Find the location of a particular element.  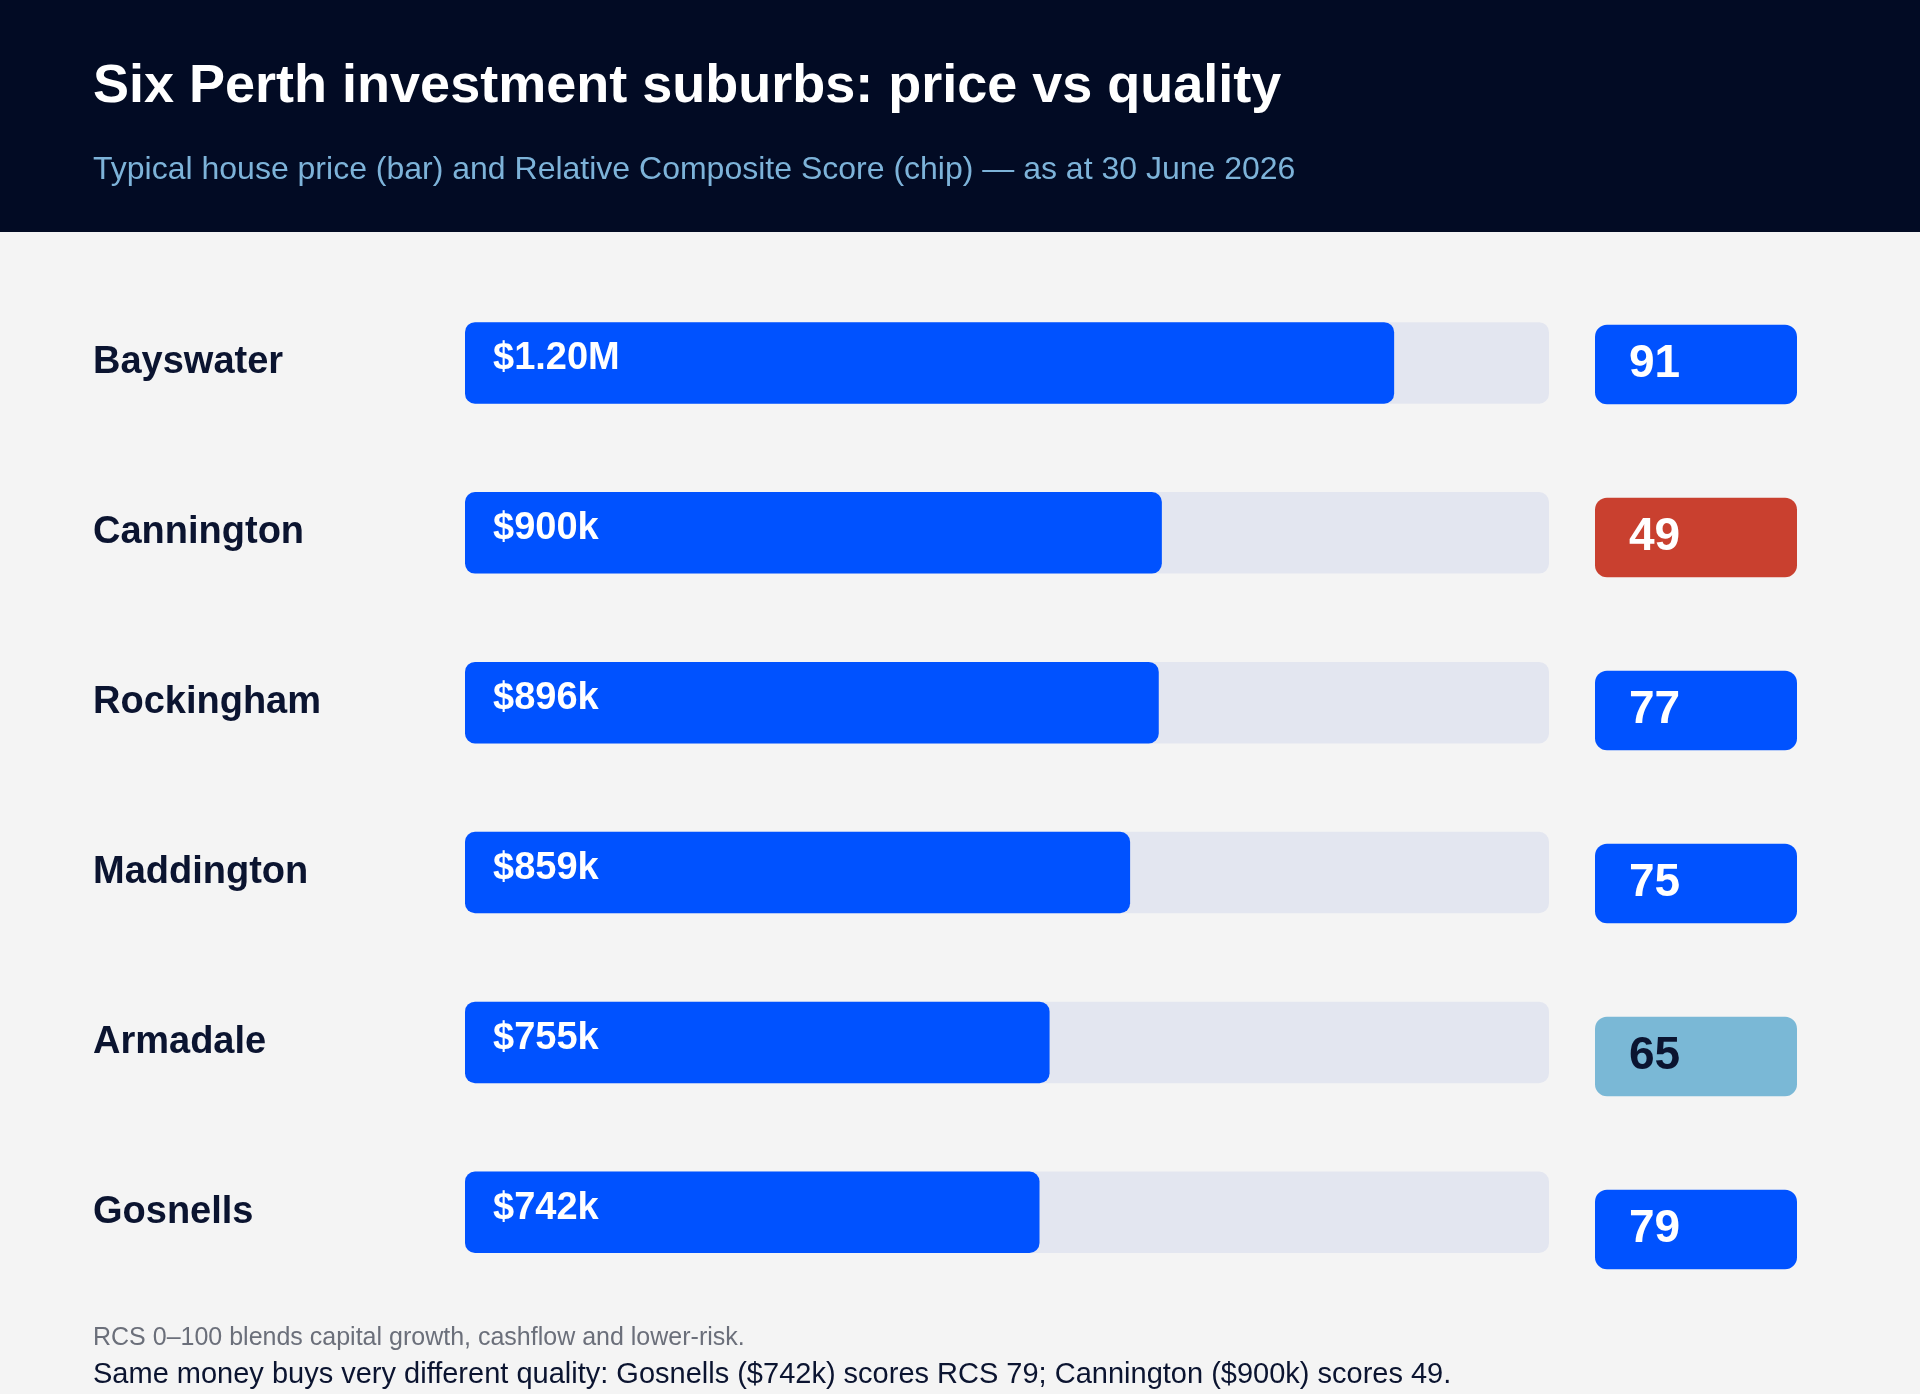

text: RCS 0–100 blends capital growth, cashflow and lower-risk. is located at coordinates (419, 1336).